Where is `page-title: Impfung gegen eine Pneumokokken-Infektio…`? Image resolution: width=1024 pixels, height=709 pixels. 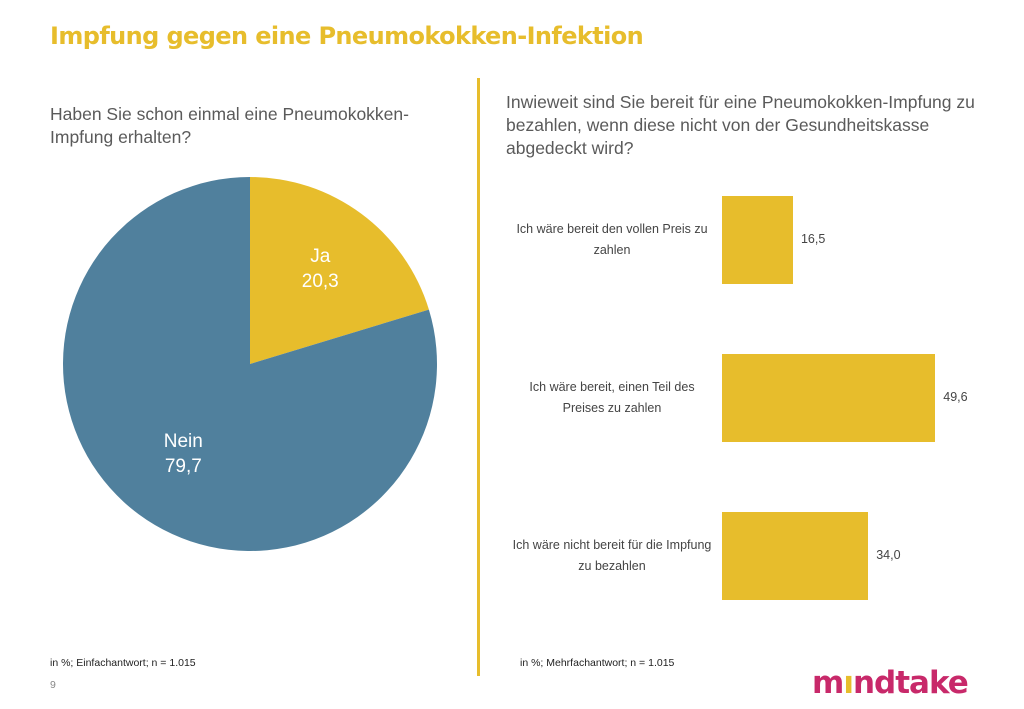 page-title: Impfung gegen eine Pneumokokken-Infektio… is located at coordinates (347, 36).